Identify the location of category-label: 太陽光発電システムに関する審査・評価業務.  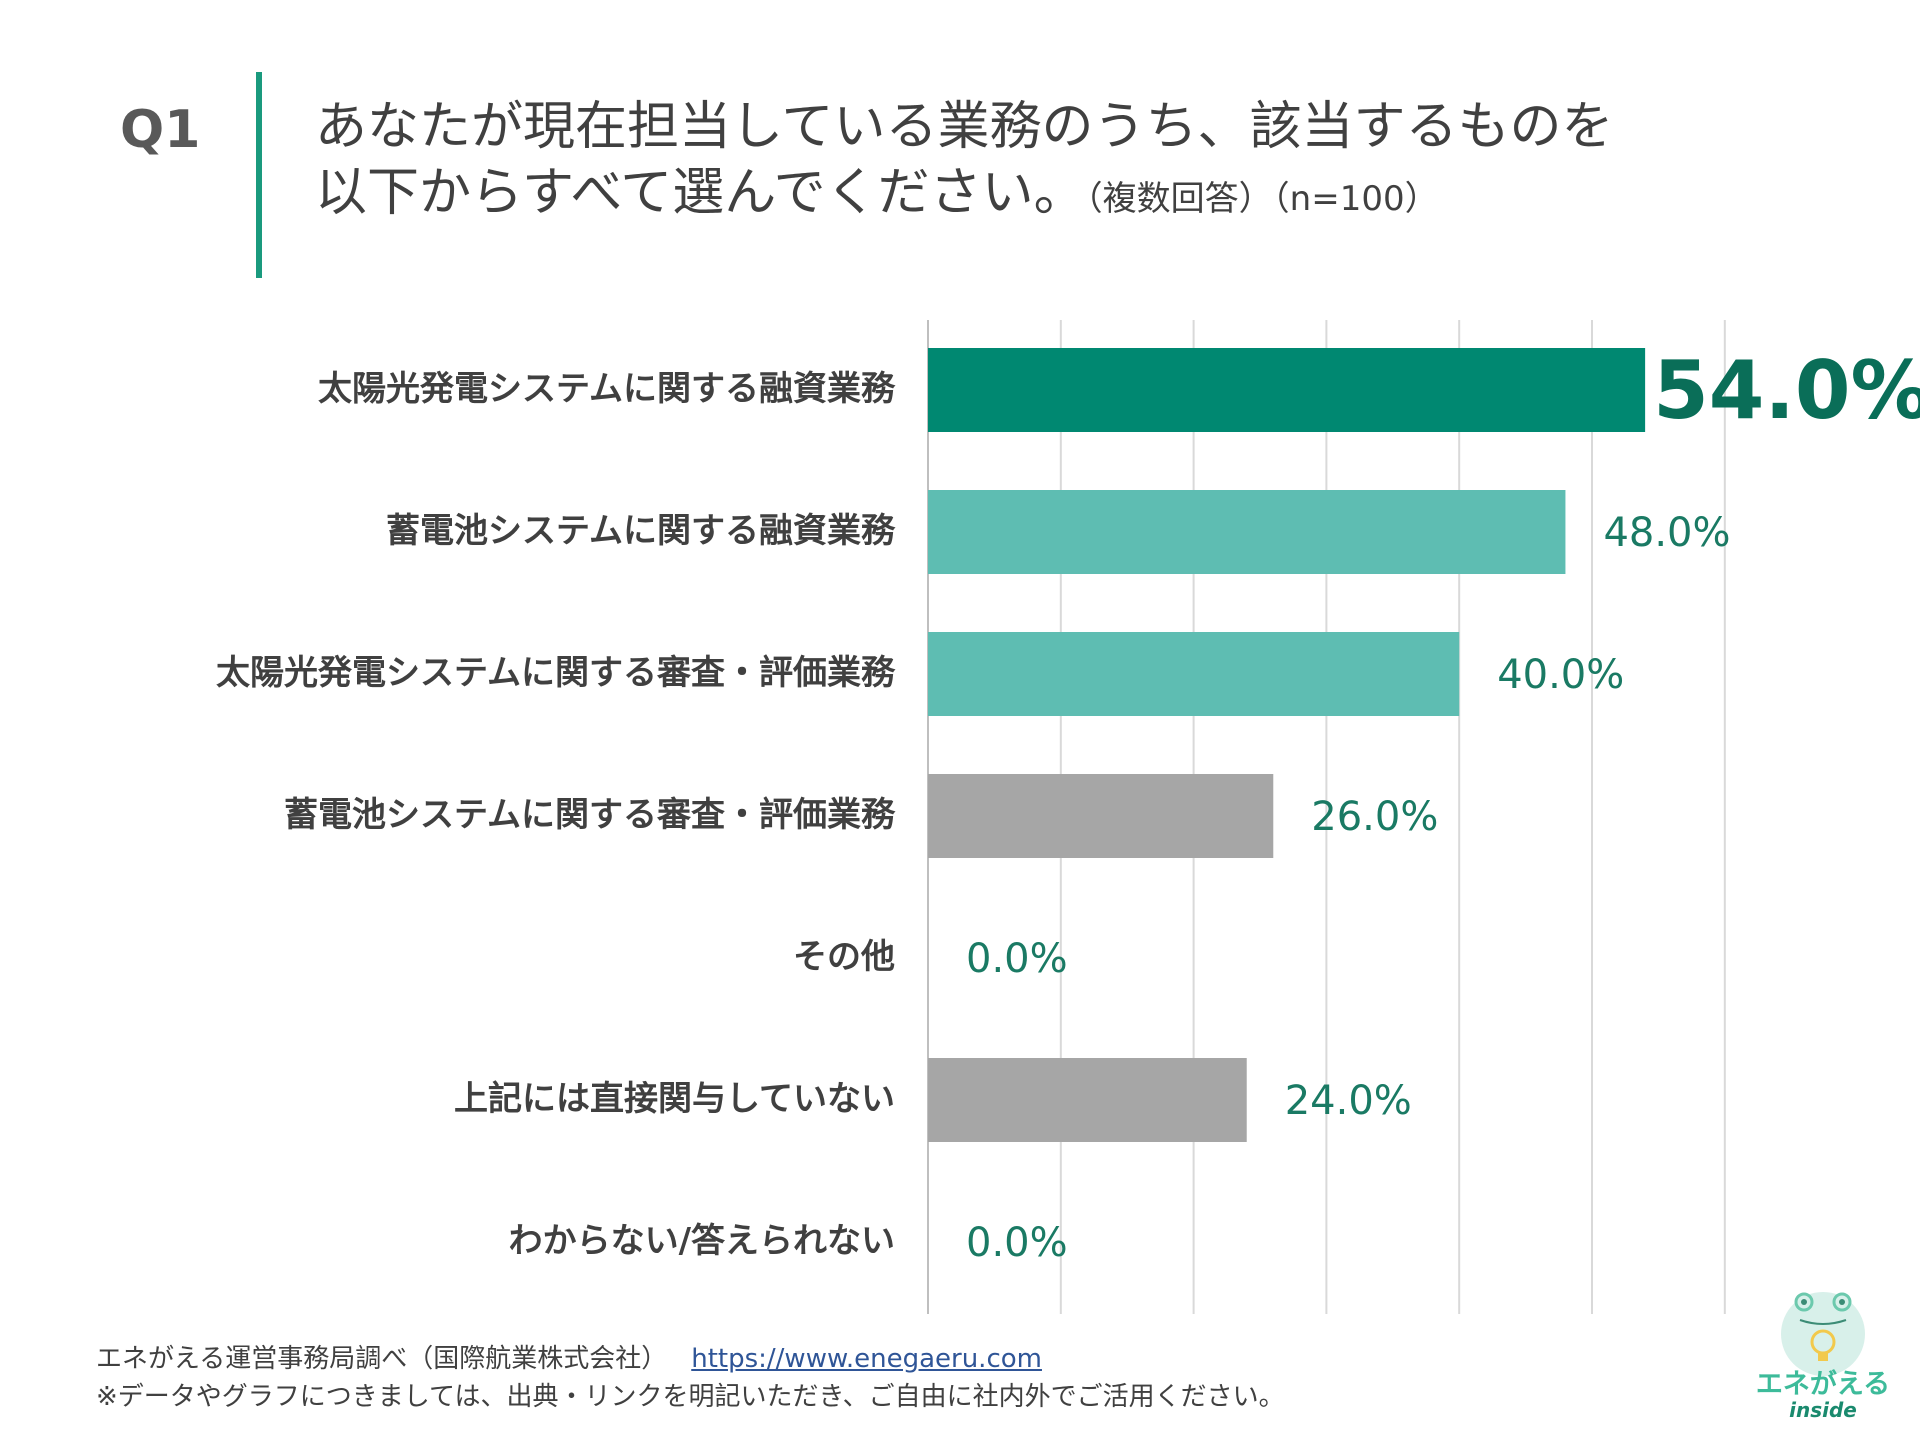
(556, 673).